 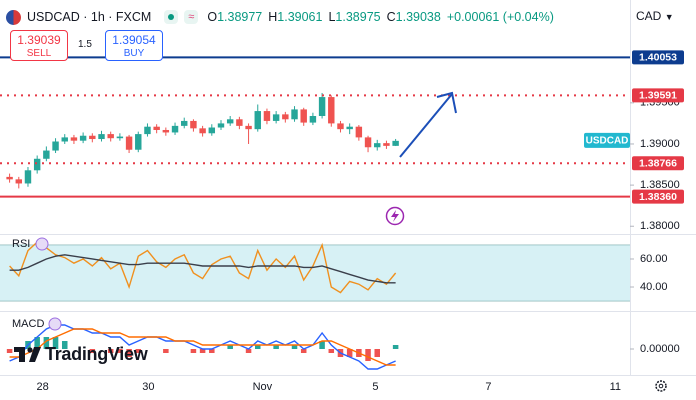 What do you see at coordinates (89, 17) in the screenshot?
I see `symbol: USDCAD · 1h · FXCM` at bounding box center [89, 17].